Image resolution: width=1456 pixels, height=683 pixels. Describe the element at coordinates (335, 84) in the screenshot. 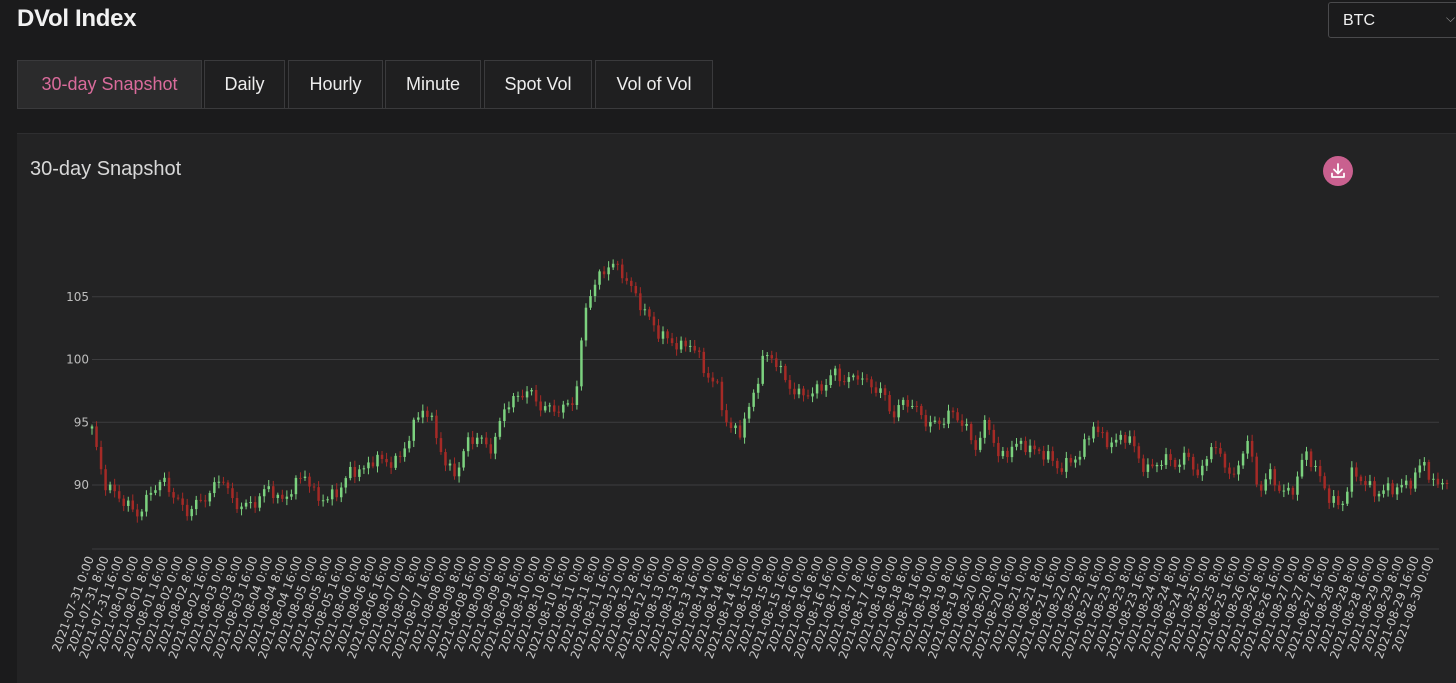

I see `tab-hourly: Hourly` at that location.